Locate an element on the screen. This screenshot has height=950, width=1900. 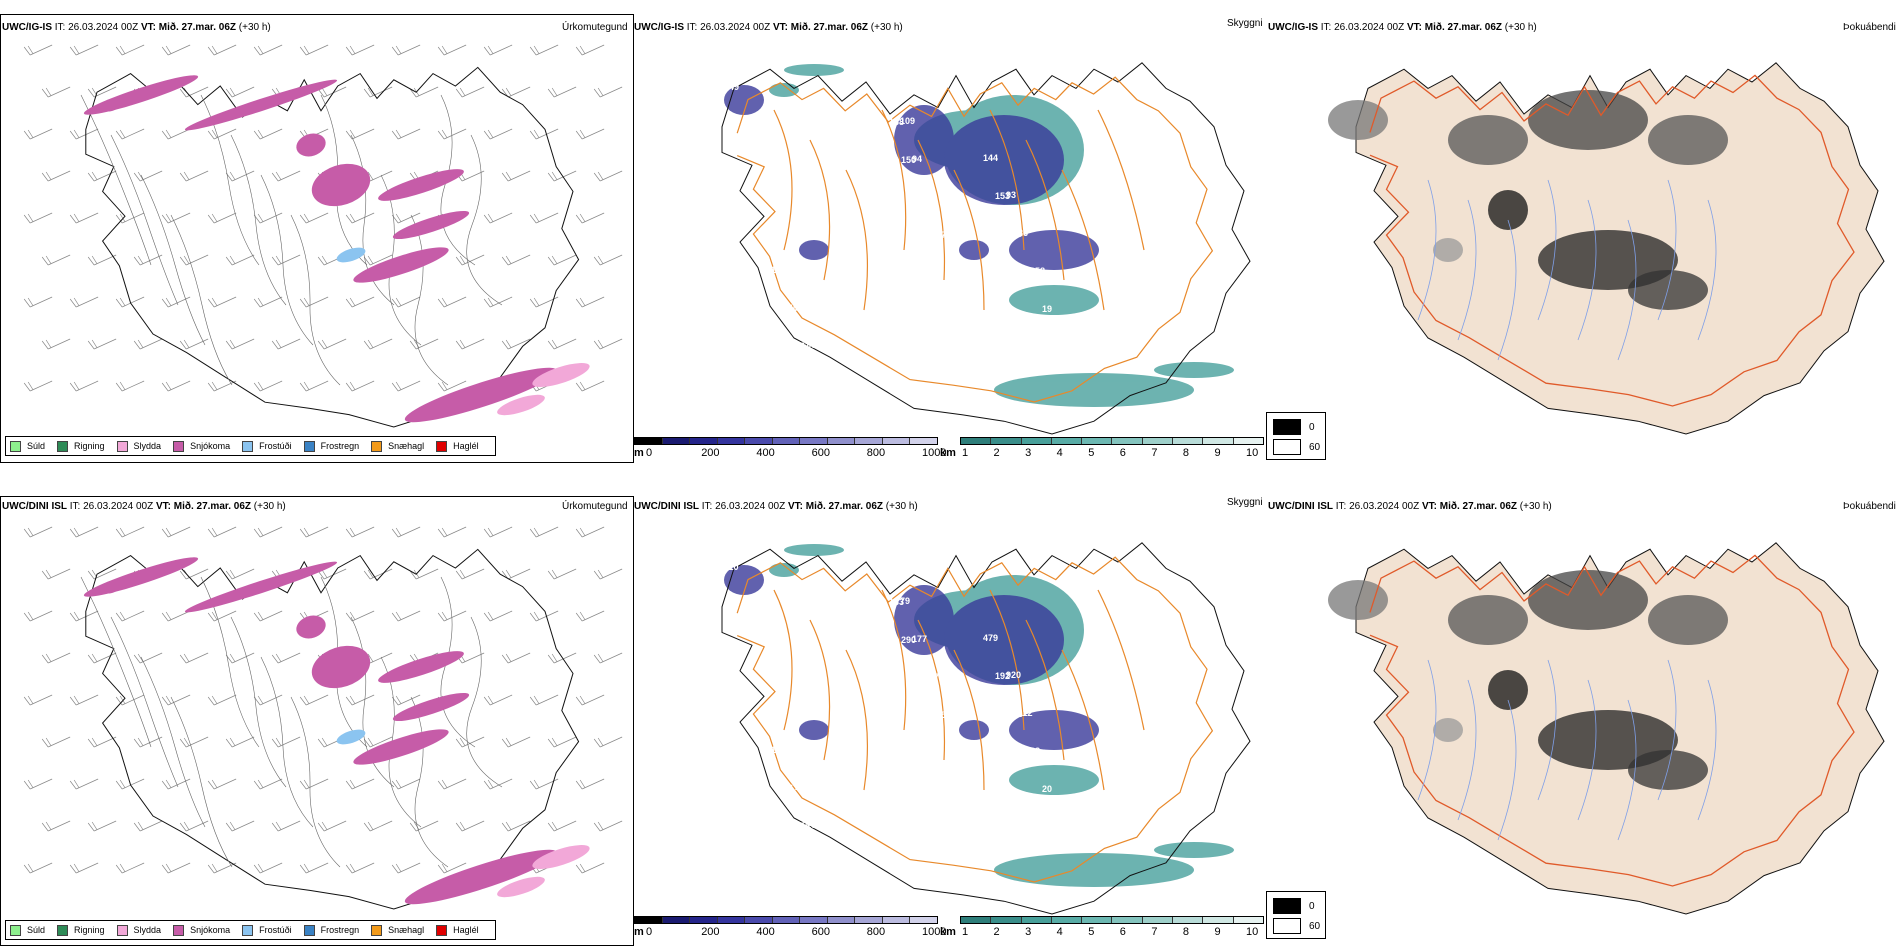
cloud-base-value: 36 is located at coordinates (1023, 233).